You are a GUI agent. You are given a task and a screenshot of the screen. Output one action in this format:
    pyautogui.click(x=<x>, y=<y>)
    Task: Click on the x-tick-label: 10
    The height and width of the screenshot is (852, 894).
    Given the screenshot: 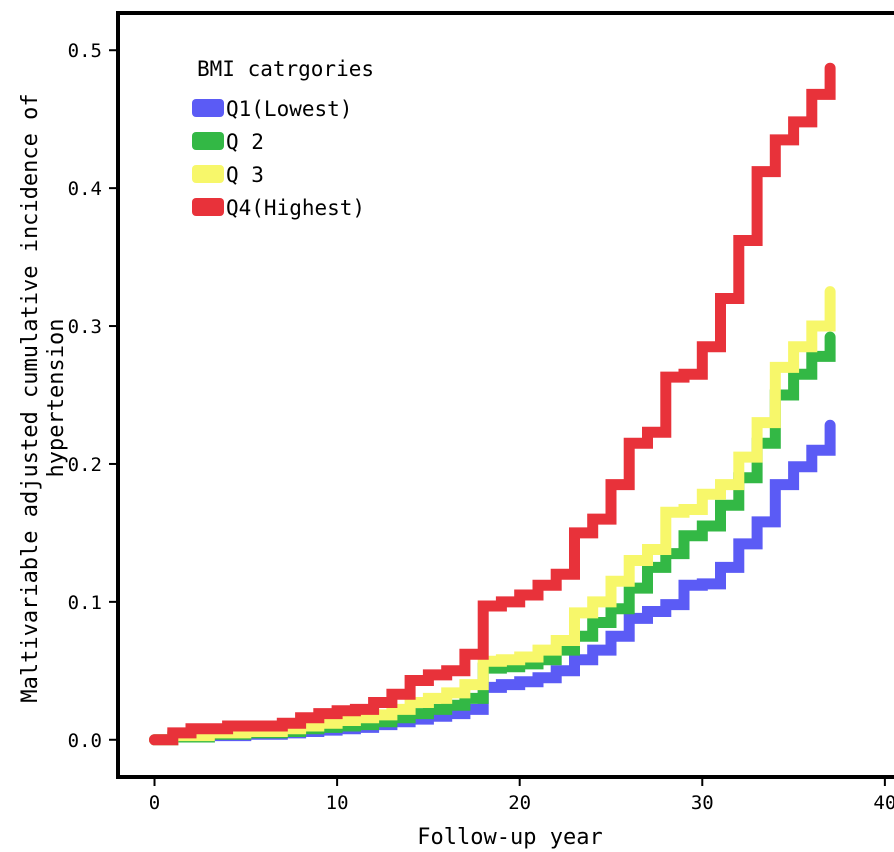 What is the action you would take?
    pyautogui.click(x=337, y=803)
    